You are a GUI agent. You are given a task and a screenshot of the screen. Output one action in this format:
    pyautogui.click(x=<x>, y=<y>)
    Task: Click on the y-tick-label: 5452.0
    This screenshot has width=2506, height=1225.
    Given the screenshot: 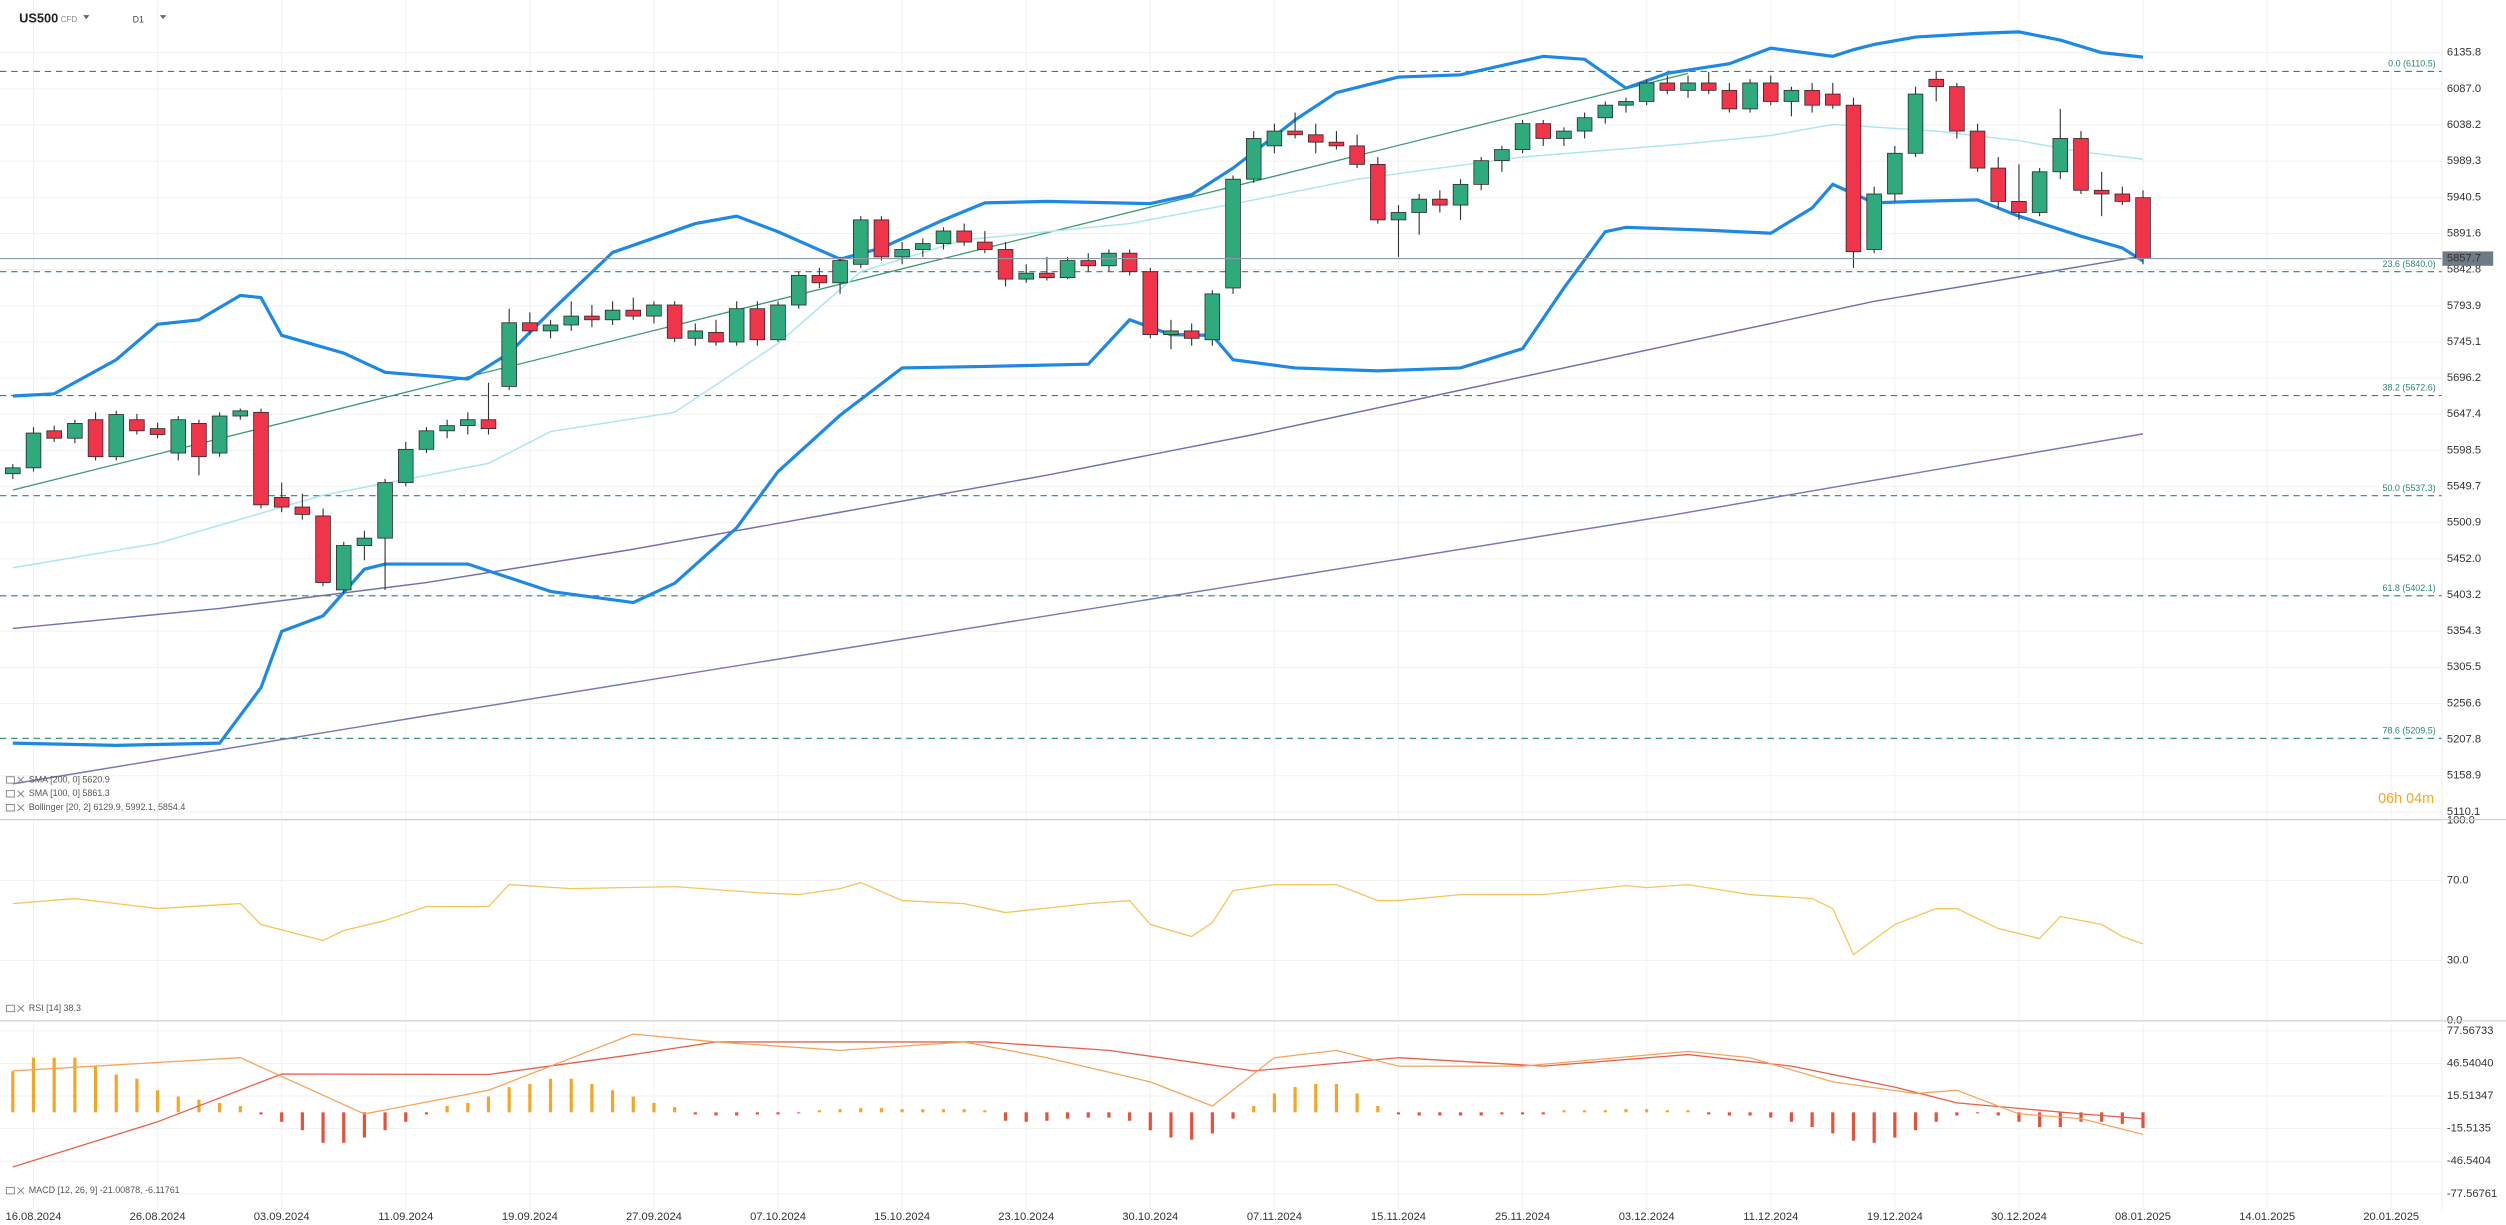 What is the action you would take?
    pyautogui.click(x=2464, y=559)
    